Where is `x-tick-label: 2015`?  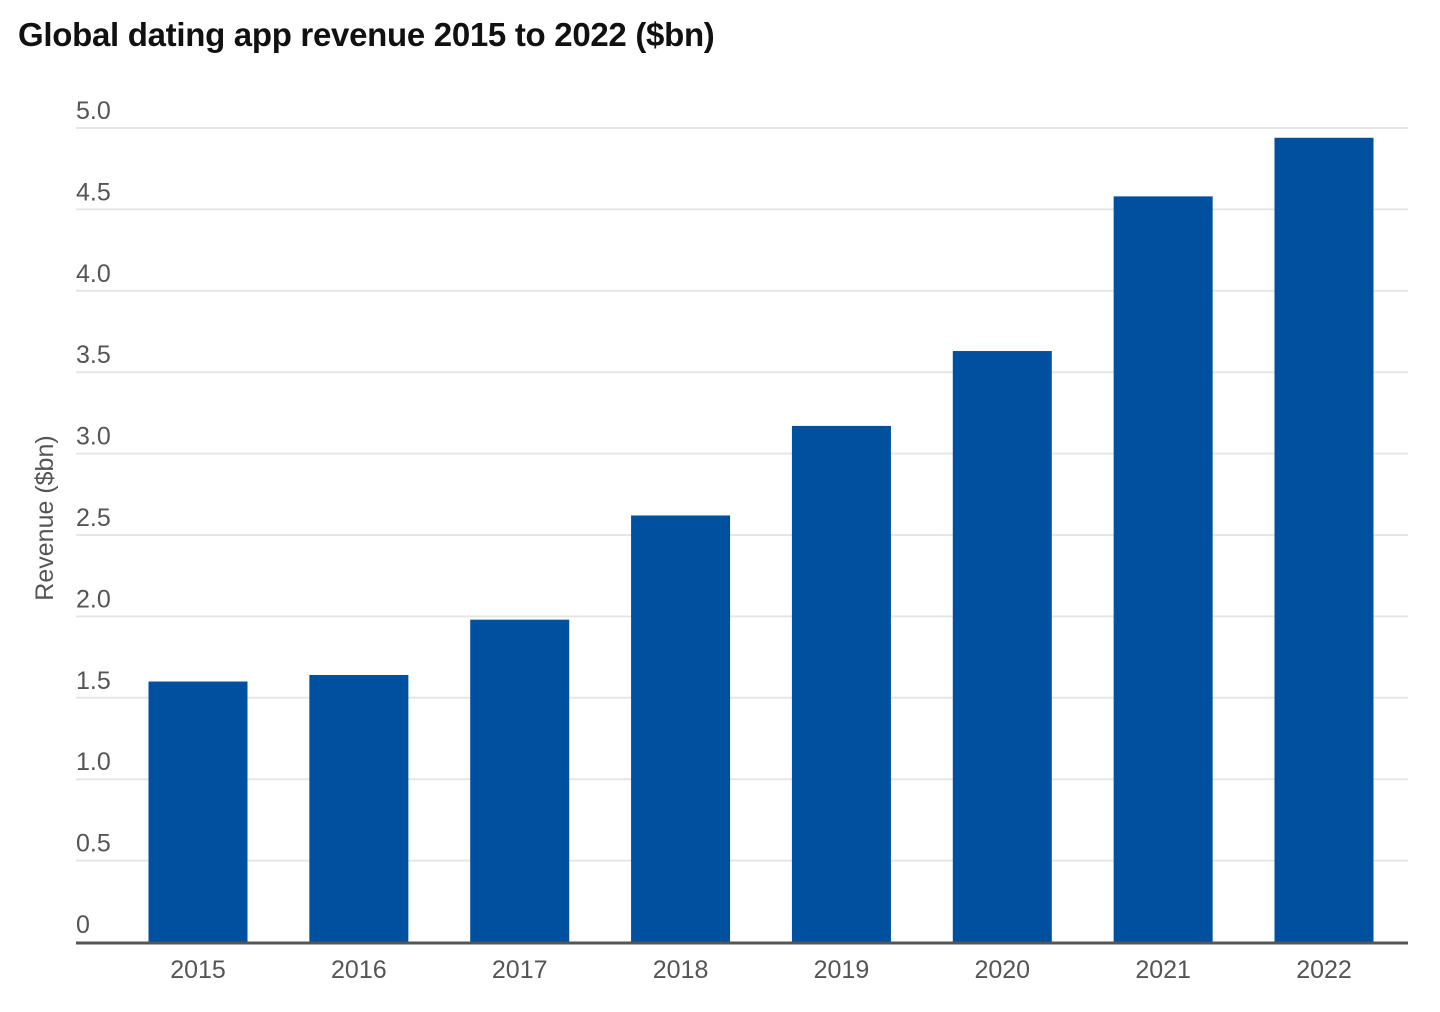 x-tick-label: 2015 is located at coordinates (198, 970).